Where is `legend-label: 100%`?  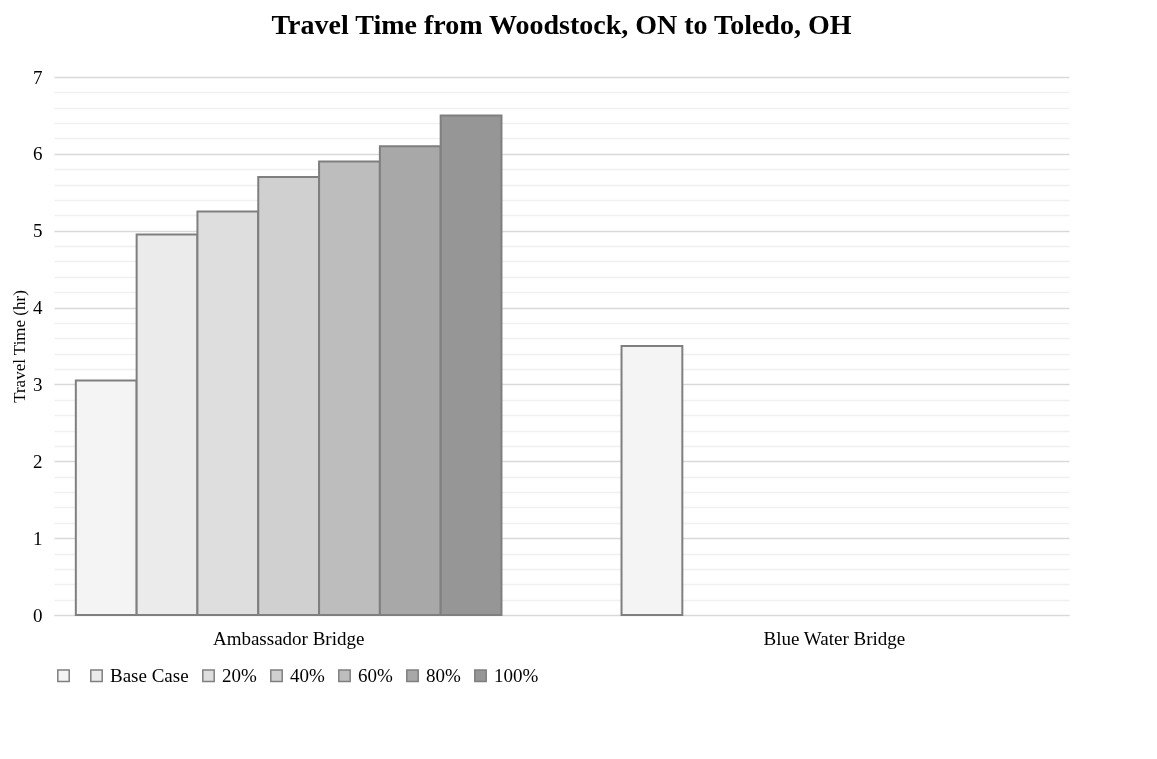
legend-label: 100% is located at coordinates (516, 675).